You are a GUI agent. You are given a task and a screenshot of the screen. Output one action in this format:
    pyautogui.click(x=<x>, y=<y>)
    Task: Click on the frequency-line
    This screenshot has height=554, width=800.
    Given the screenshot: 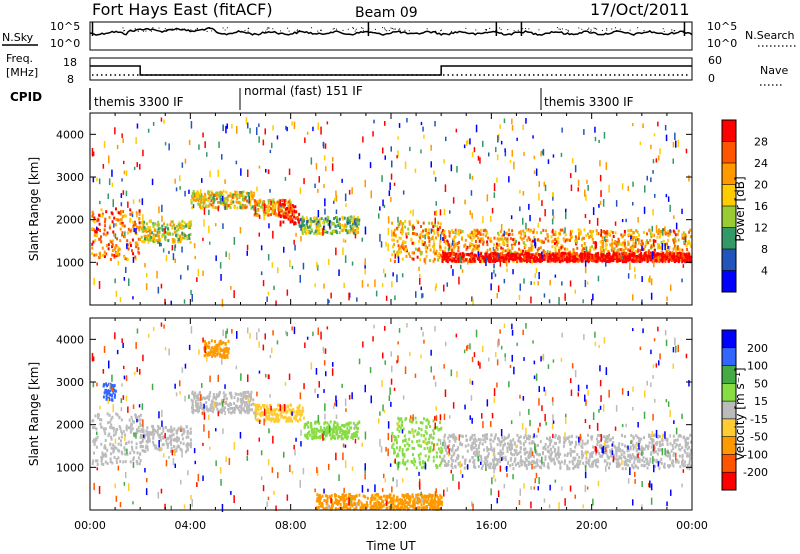 What is the action you would take?
    pyautogui.click(x=391, y=70)
    